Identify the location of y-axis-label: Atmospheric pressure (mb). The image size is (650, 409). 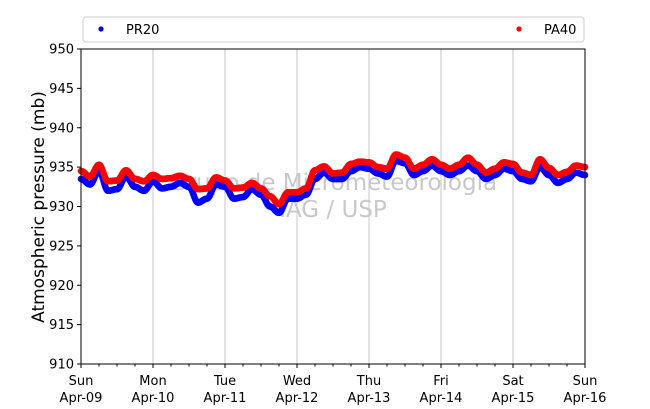
(39, 207).